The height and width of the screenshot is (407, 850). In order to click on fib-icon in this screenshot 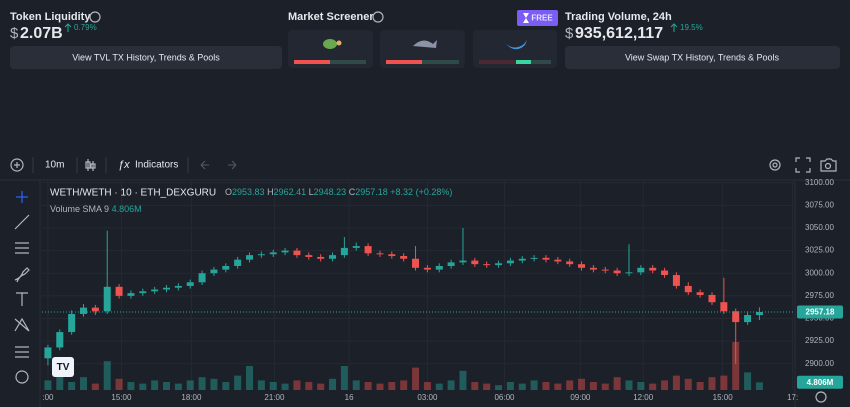, I will do `click(22, 248)`.